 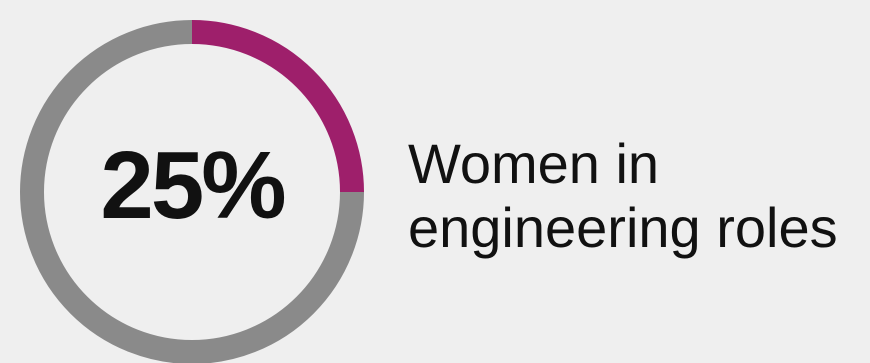 I want to click on donut-center-value: 25%, so click(x=193, y=185).